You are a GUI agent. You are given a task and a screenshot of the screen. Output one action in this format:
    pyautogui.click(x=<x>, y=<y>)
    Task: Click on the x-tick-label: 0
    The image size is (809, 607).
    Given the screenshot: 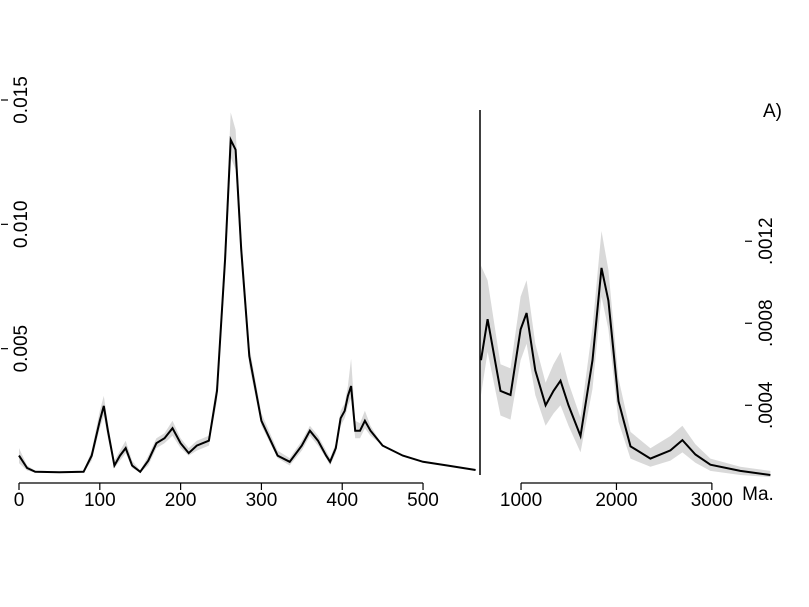 What is the action you would take?
    pyautogui.click(x=19, y=500)
    